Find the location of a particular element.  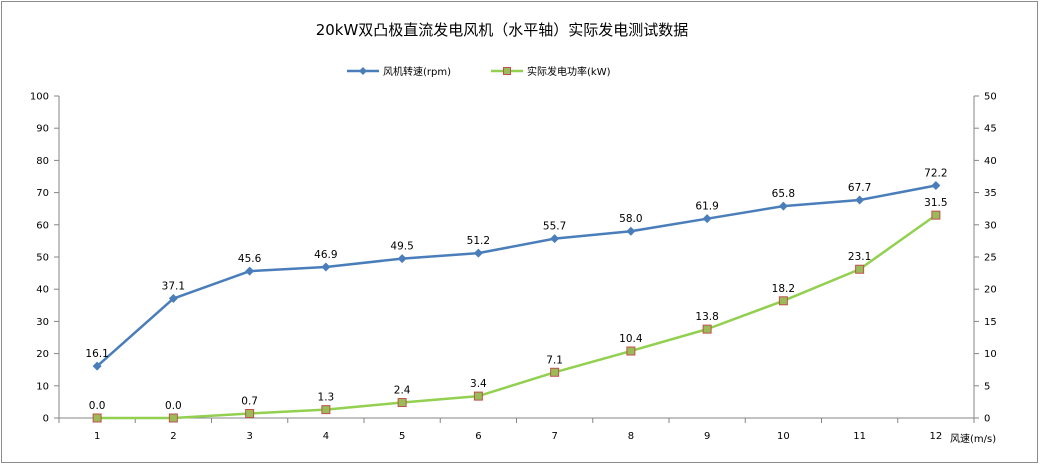

power-data-label: 2.4 is located at coordinates (402, 391).